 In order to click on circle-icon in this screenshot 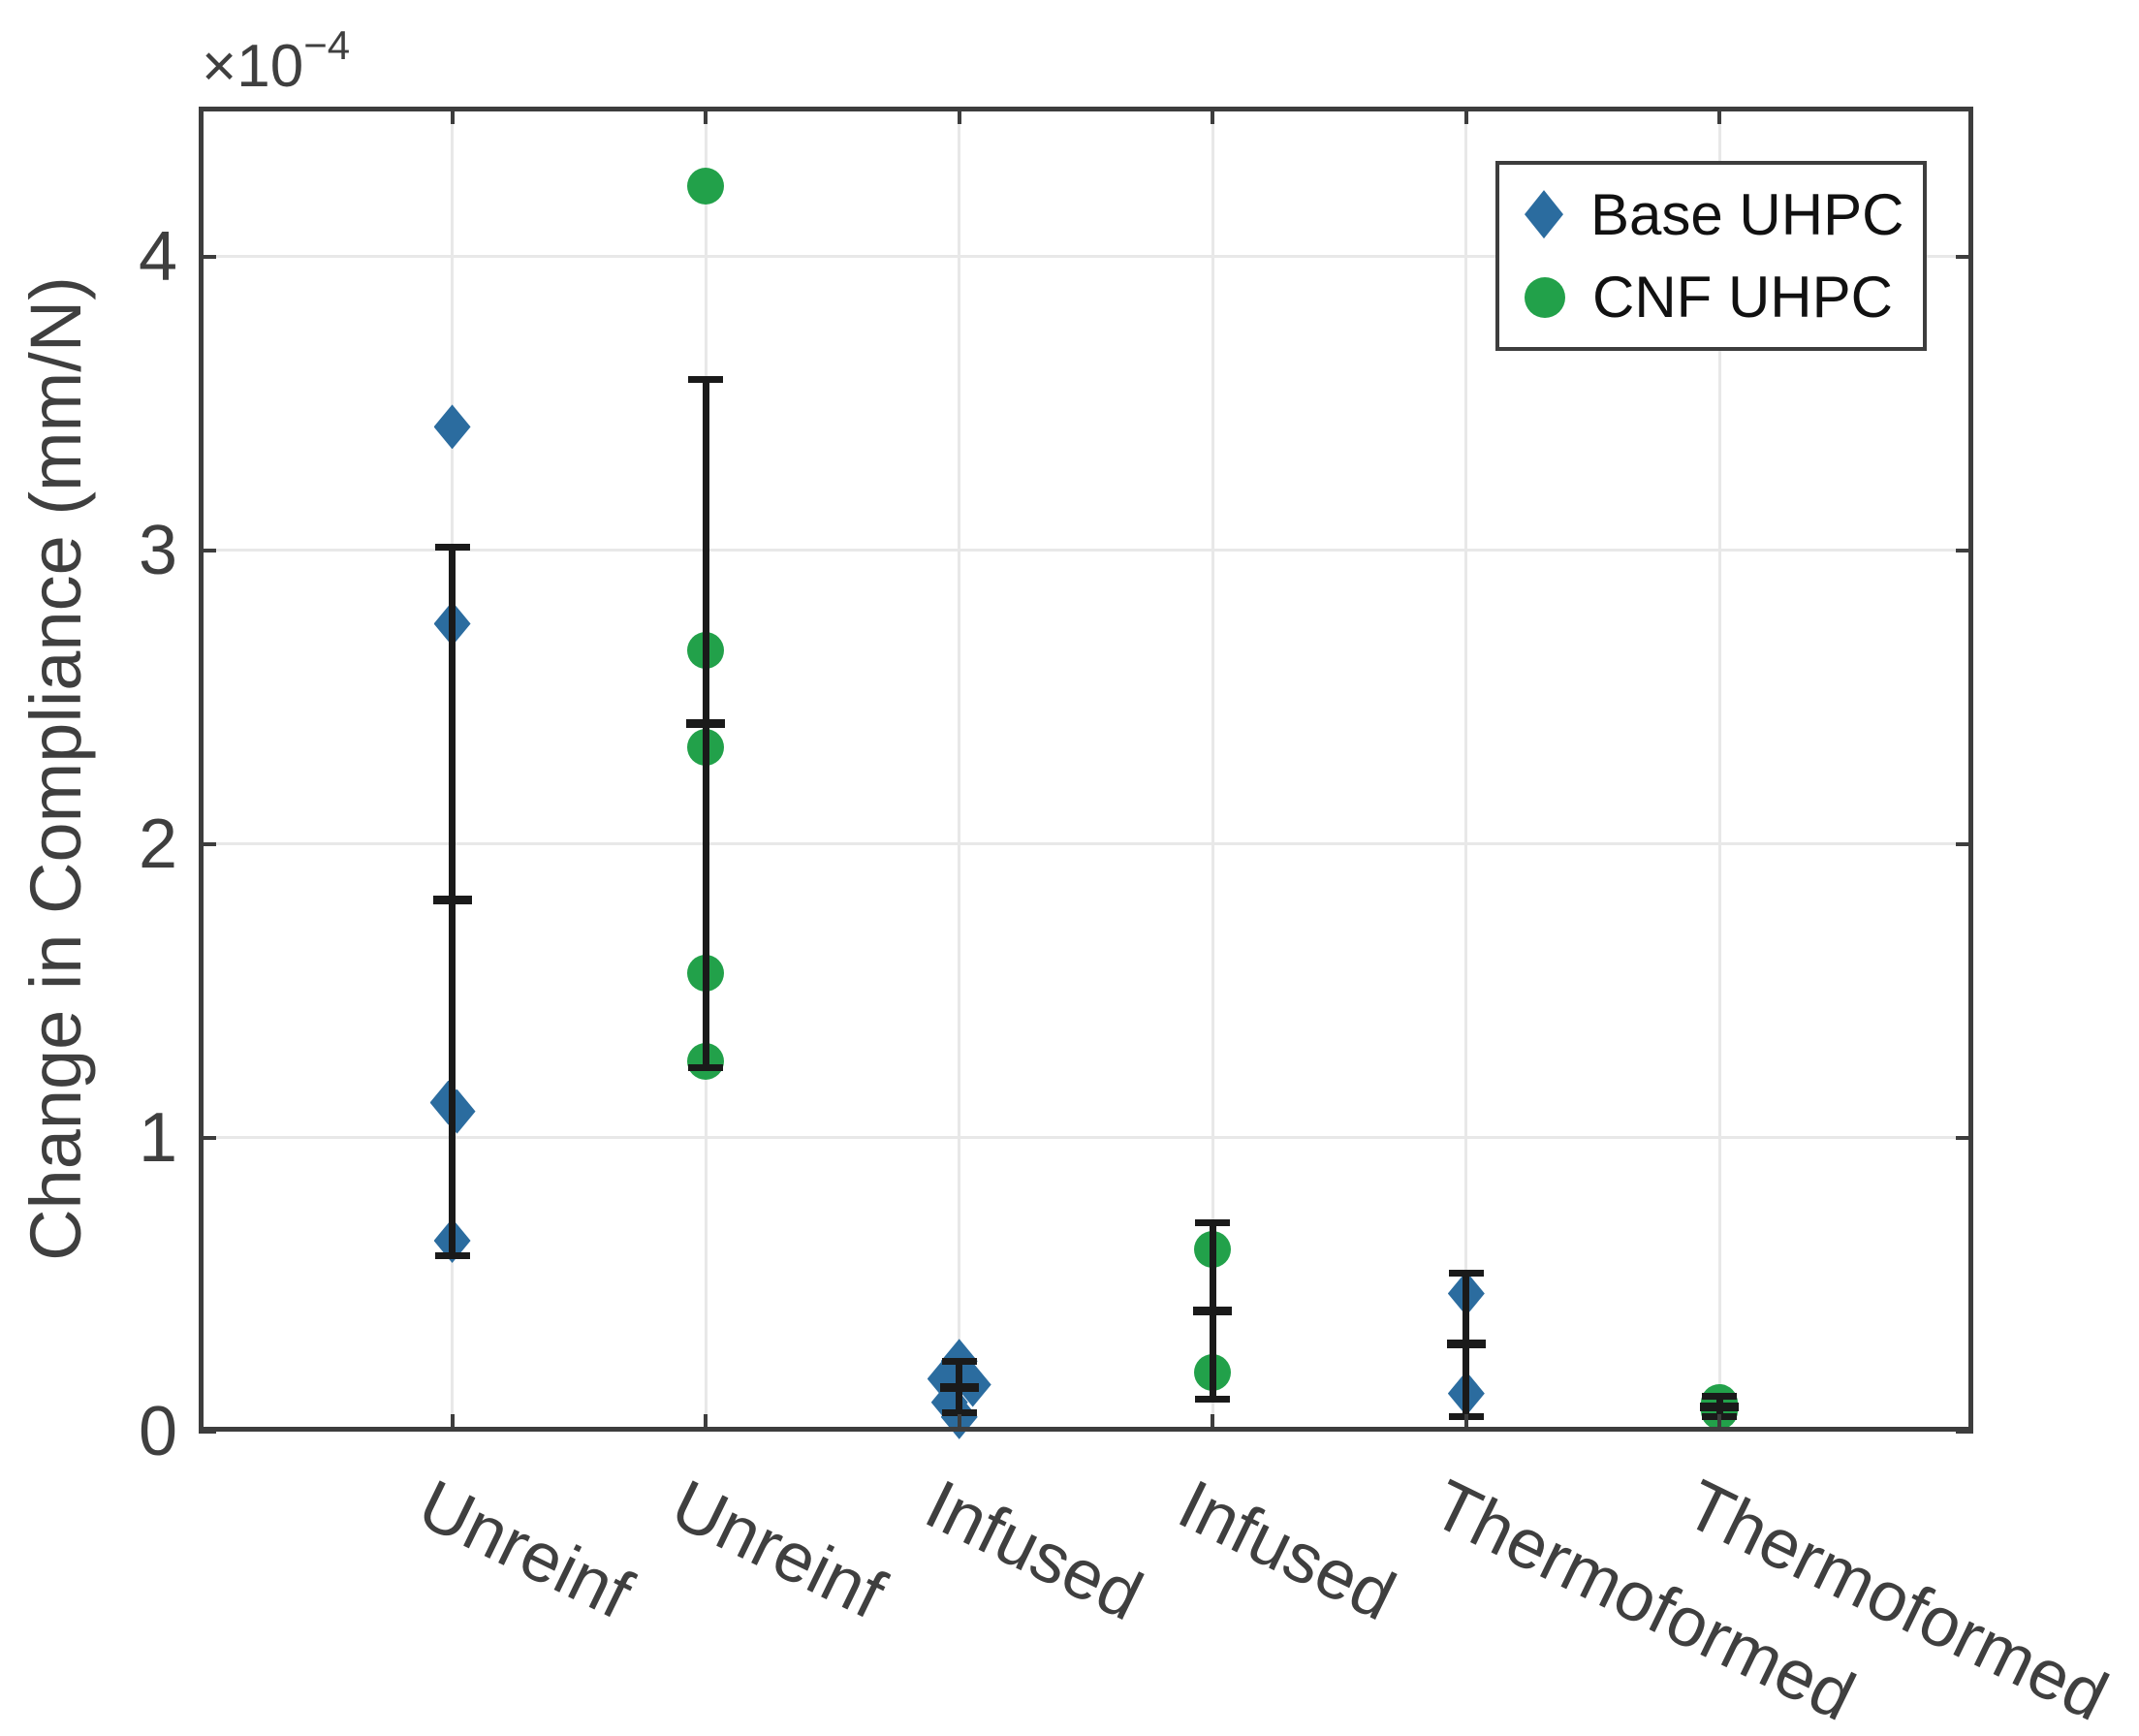, I will do `click(1545, 297)`.